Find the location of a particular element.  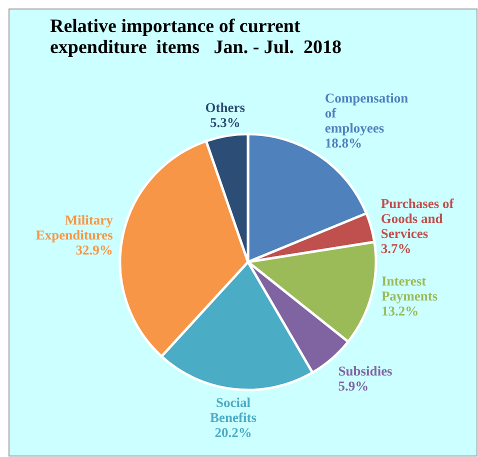

data-label: 18.8% is located at coordinates (343, 143).